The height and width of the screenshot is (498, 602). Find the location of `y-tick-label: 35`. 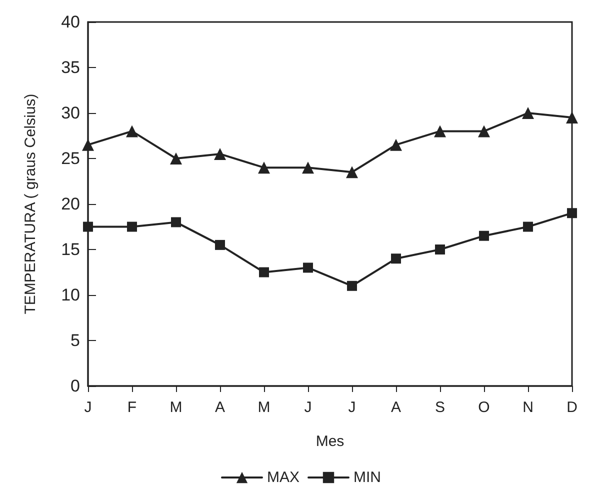

y-tick-label: 35 is located at coordinates (70, 67).